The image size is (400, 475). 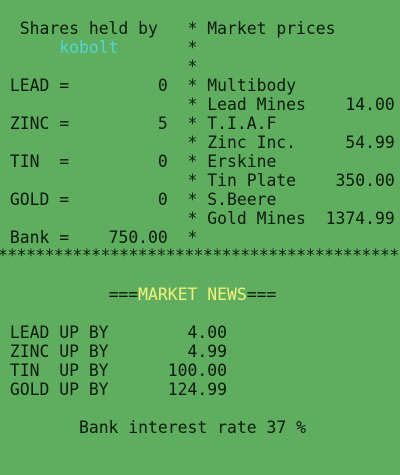 What do you see at coordinates (256, 218) in the screenshot?
I see `product-name-gold: Gold Mines` at bounding box center [256, 218].